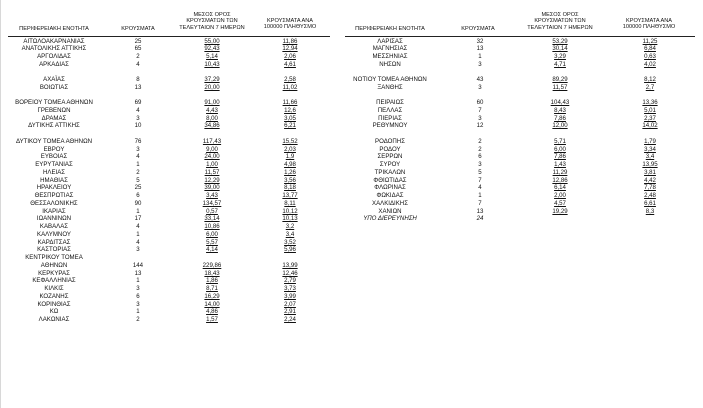 This screenshot has width=703, height=408. What do you see at coordinates (390, 103) in the screenshot?
I see `region-cell: ΠΕΙΡΑΙΩΣ` at bounding box center [390, 103].